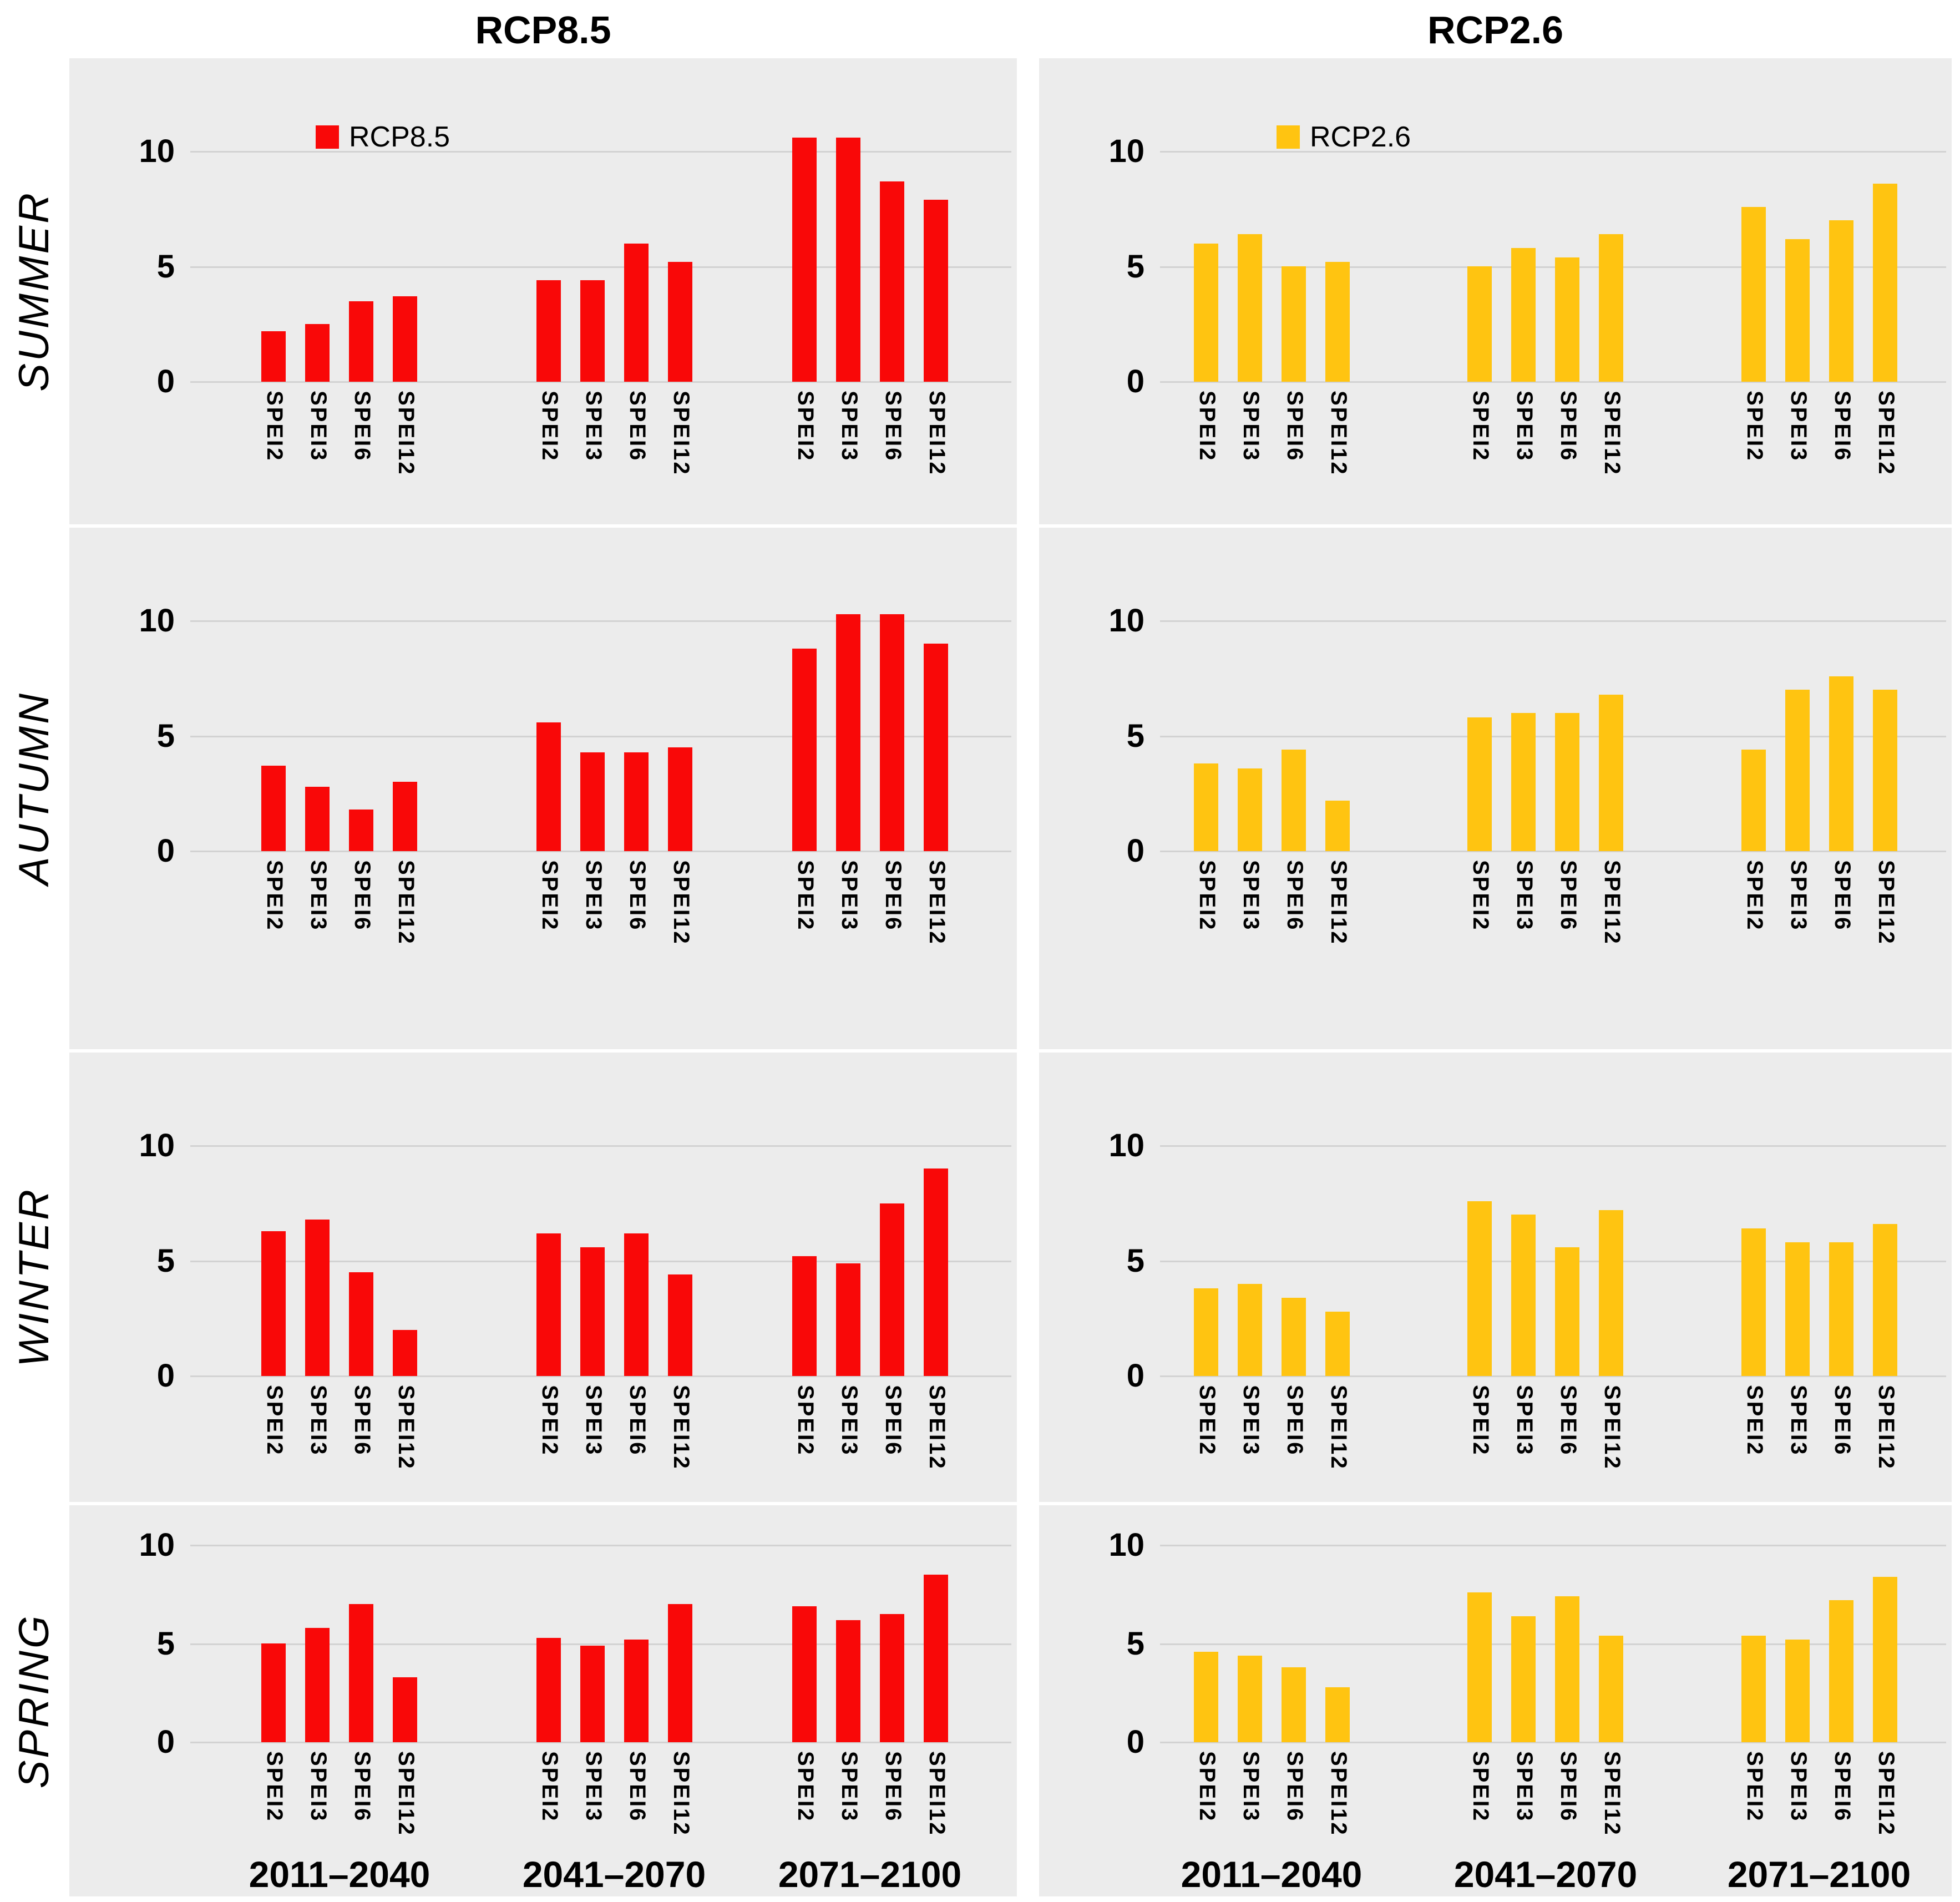 Image resolution: width=1960 pixels, height=1902 pixels. I want to click on season-gutter: SPRING, so click(34, 1700).